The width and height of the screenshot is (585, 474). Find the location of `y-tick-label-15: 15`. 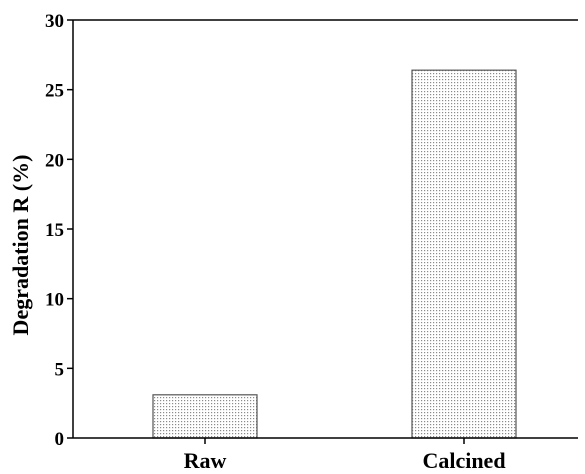

y-tick-label-15: 15 is located at coordinates (54, 230).